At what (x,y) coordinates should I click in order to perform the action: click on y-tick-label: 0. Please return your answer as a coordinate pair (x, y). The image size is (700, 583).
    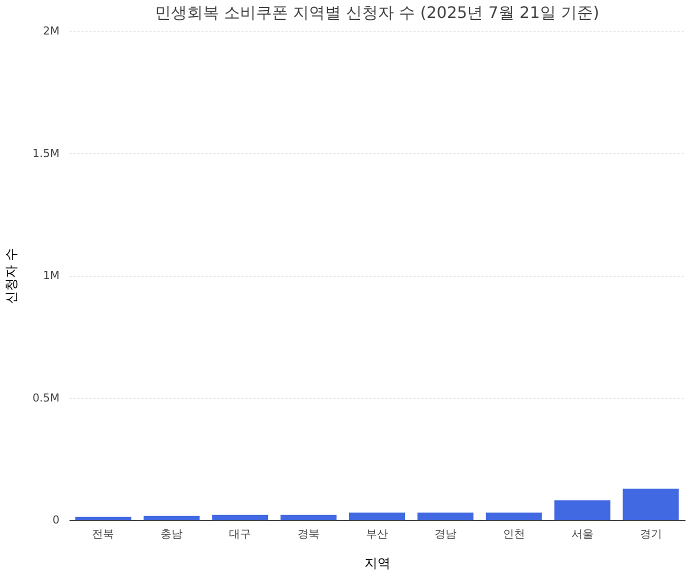
    Looking at the image, I should click on (56, 520).